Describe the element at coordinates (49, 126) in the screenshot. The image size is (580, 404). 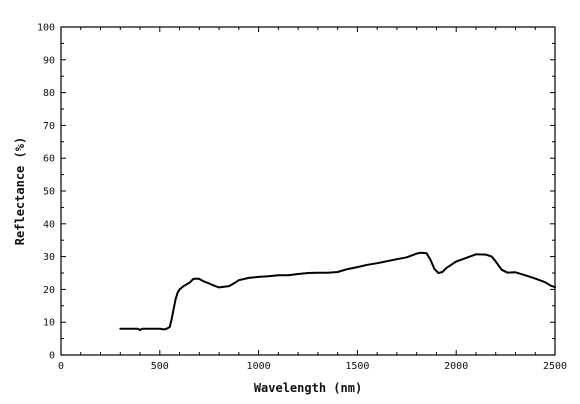
I see `y-tick-label: 70` at that location.